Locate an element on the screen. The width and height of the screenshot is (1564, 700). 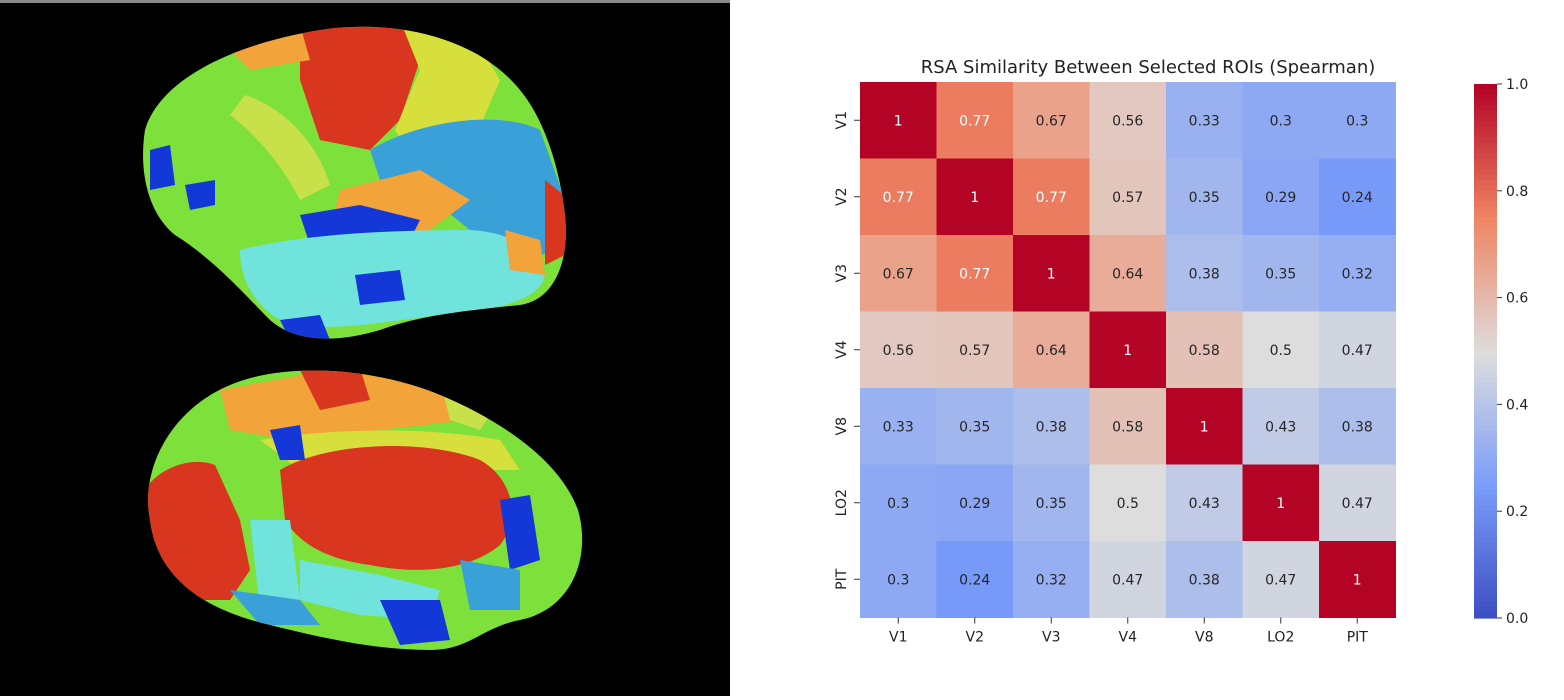
cell-value-label: 0.38 is located at coordinates (1357, 427).